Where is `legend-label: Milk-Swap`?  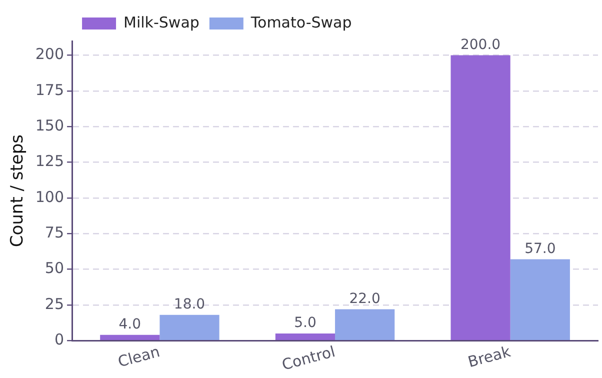
legend-label: Milk-Swap is located at coordinates (162, 22).